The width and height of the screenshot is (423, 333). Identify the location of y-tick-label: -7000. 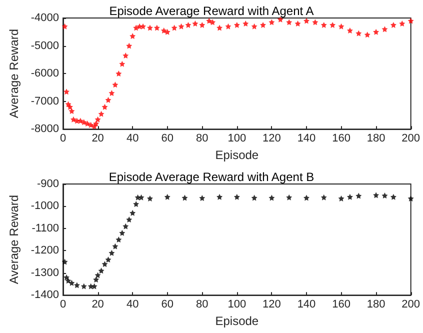
(45, 101).